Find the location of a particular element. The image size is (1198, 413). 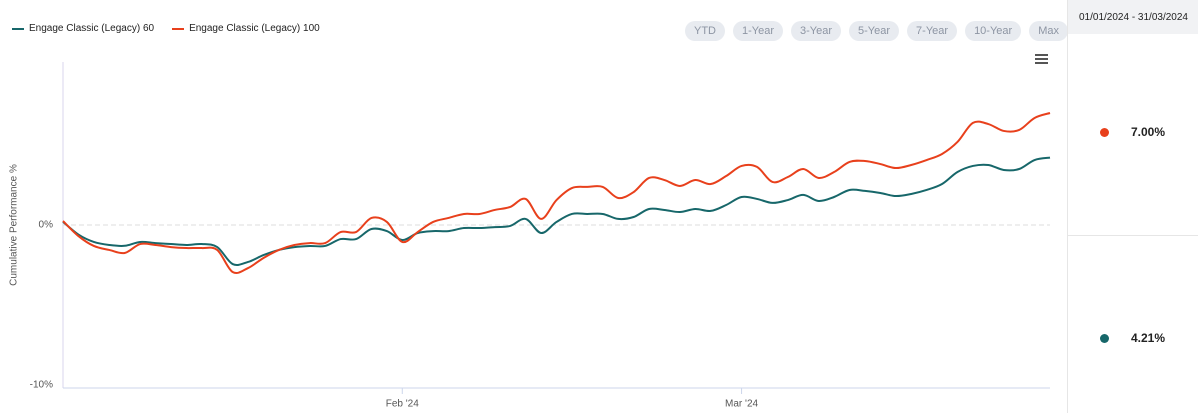

y-tick-label: 0% is located at coordinates (46, 225).